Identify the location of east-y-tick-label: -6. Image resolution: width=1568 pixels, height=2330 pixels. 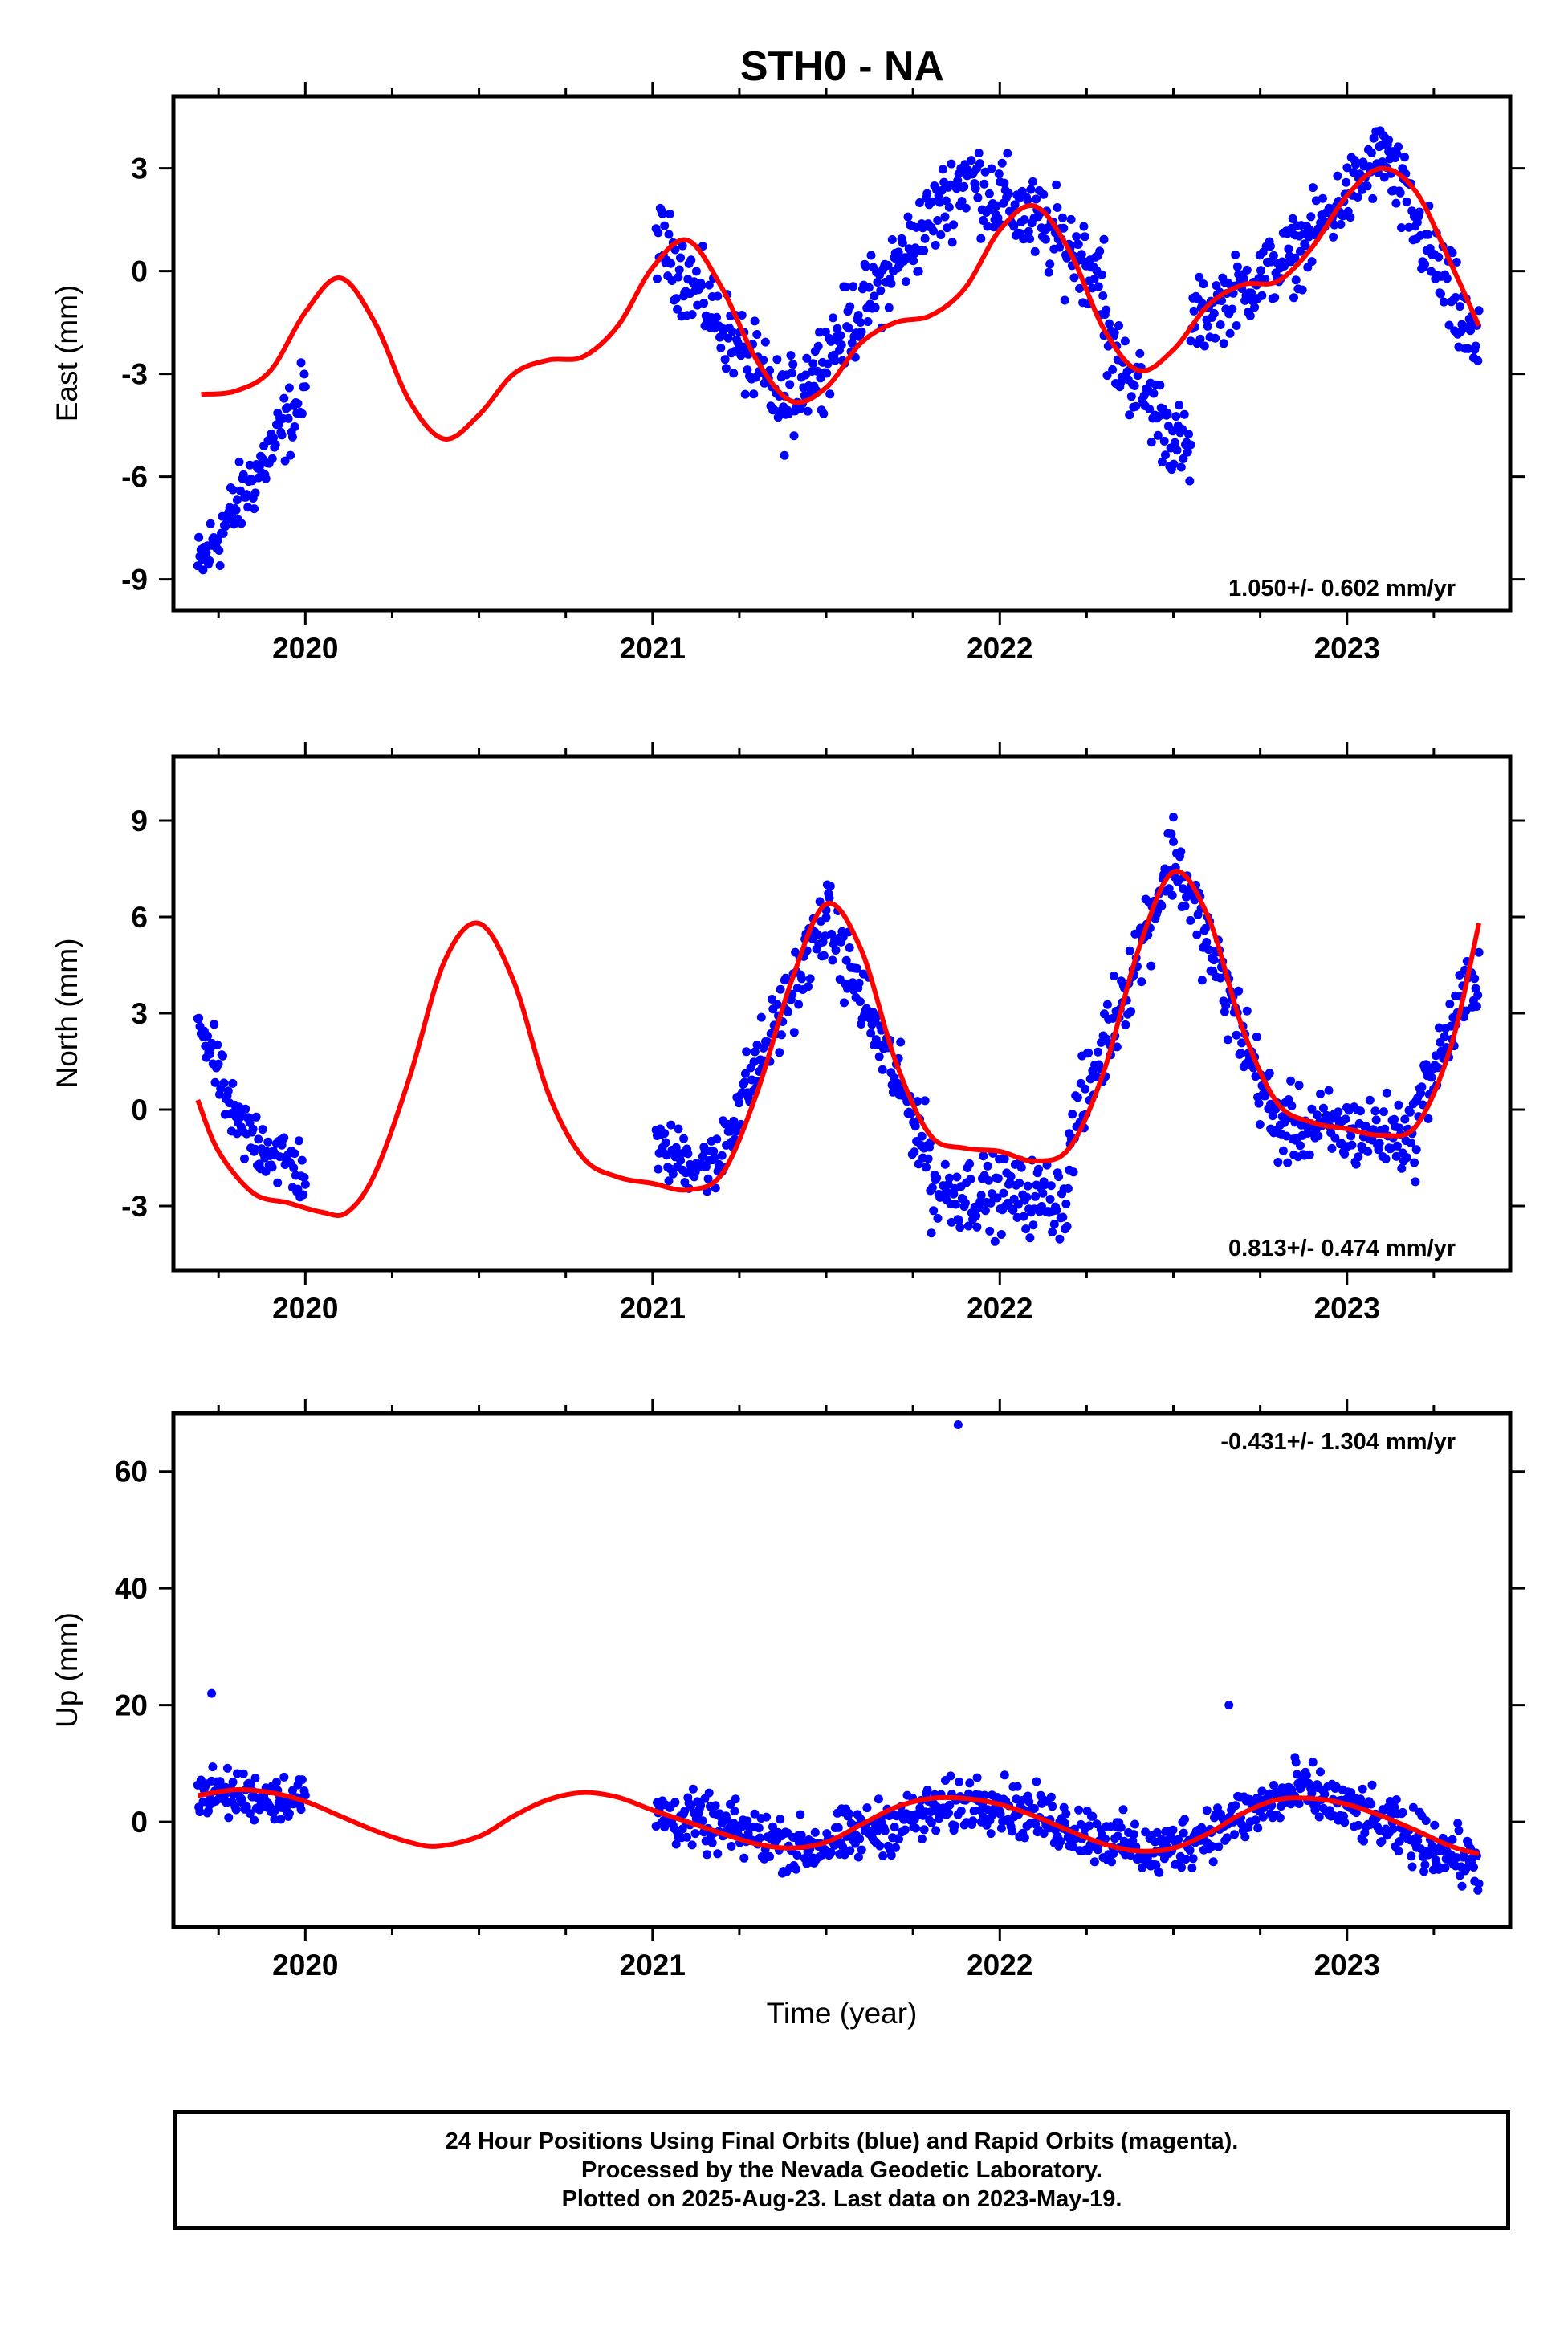
(134, 477).